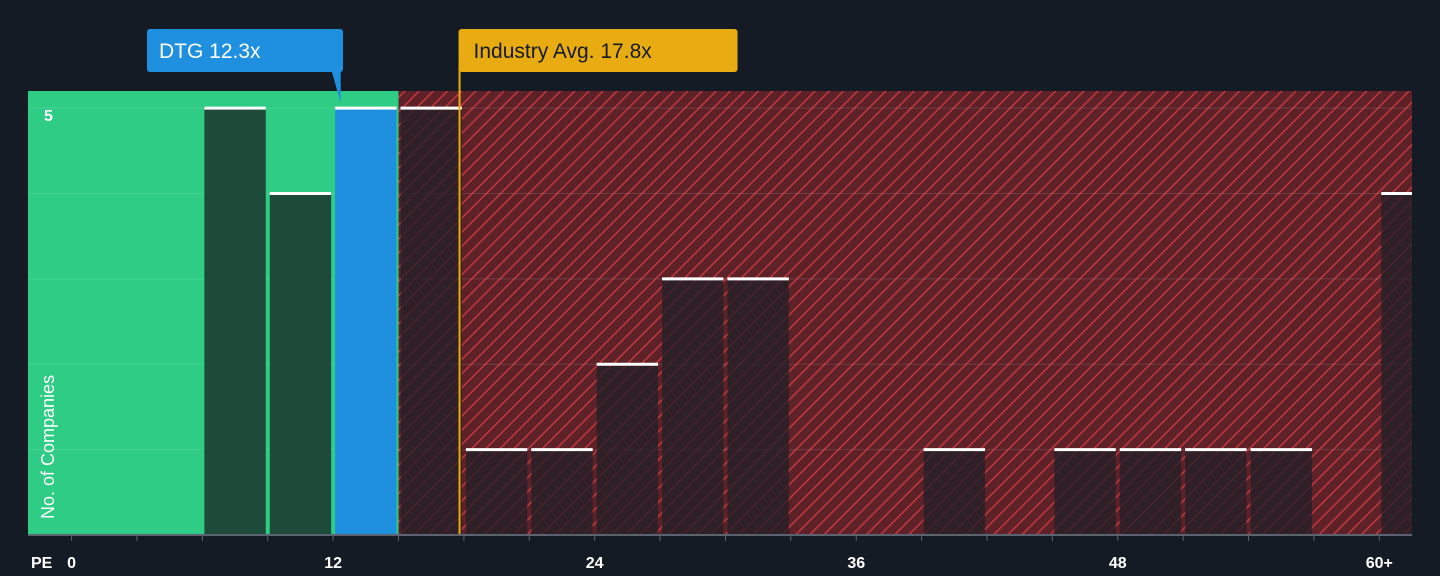 The width and height of the screenshot is (1440, 576). What do you see at coordinates (336, 87) in the screenshot?
I see `subject-pointer` at bounding box center [336, 87].